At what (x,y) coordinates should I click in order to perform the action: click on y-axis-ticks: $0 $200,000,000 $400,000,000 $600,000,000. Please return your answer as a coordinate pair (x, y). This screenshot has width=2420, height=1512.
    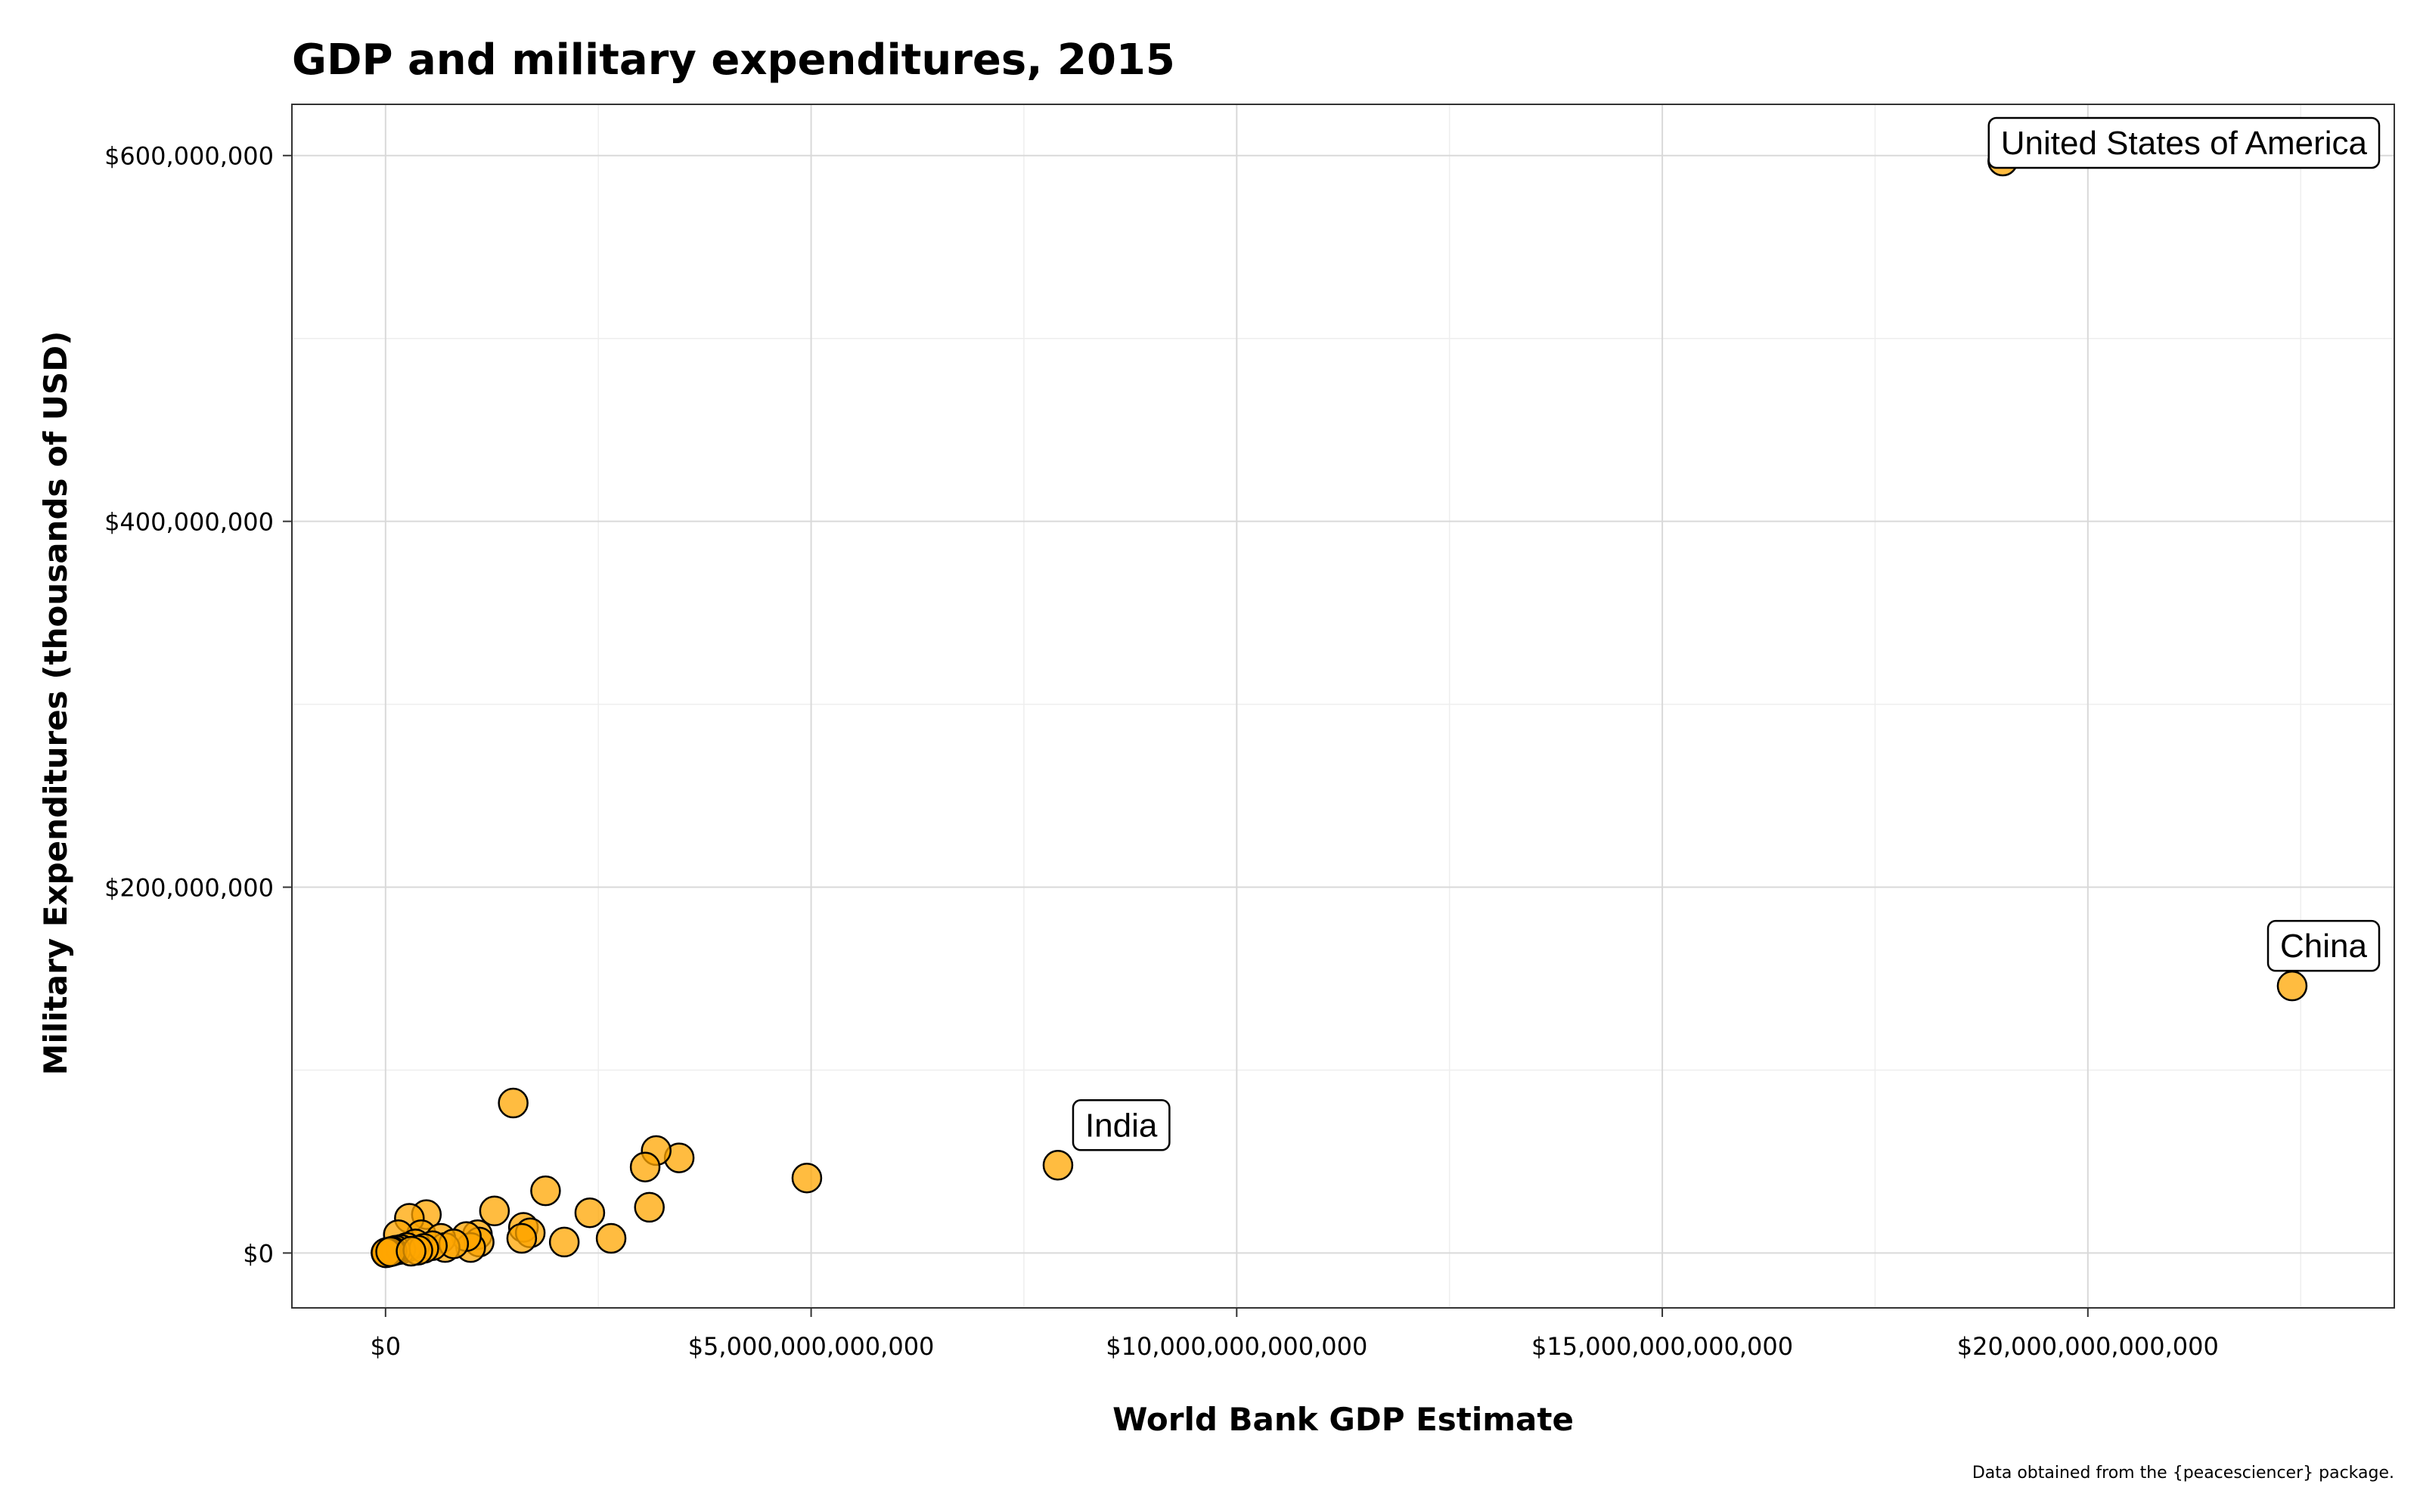
    Looking at the image, I should click on (198, 705).